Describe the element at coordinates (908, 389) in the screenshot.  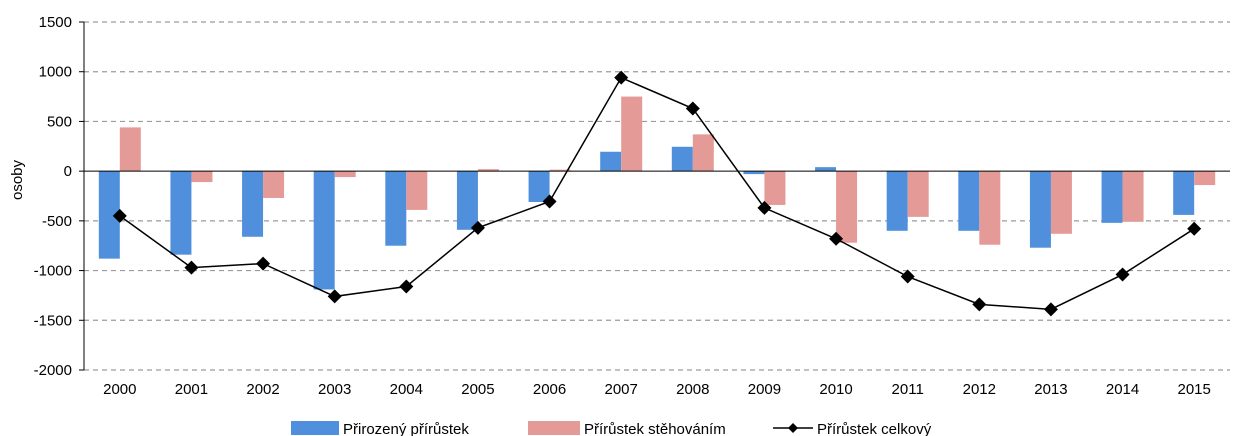
I see `x-tick-label: 2011` at that location.